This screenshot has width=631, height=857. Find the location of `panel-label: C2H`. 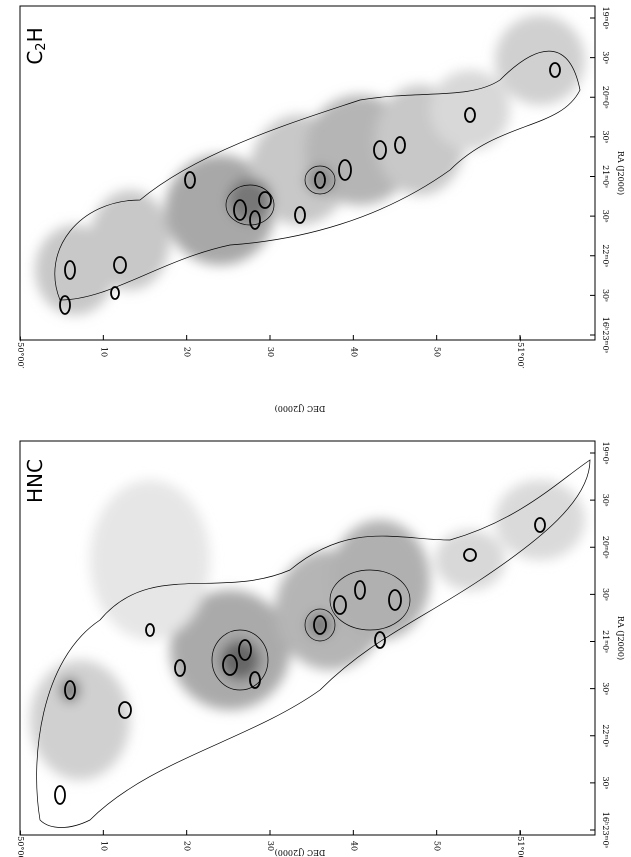

panel-label: C2H is located at coordinates (36, 45).